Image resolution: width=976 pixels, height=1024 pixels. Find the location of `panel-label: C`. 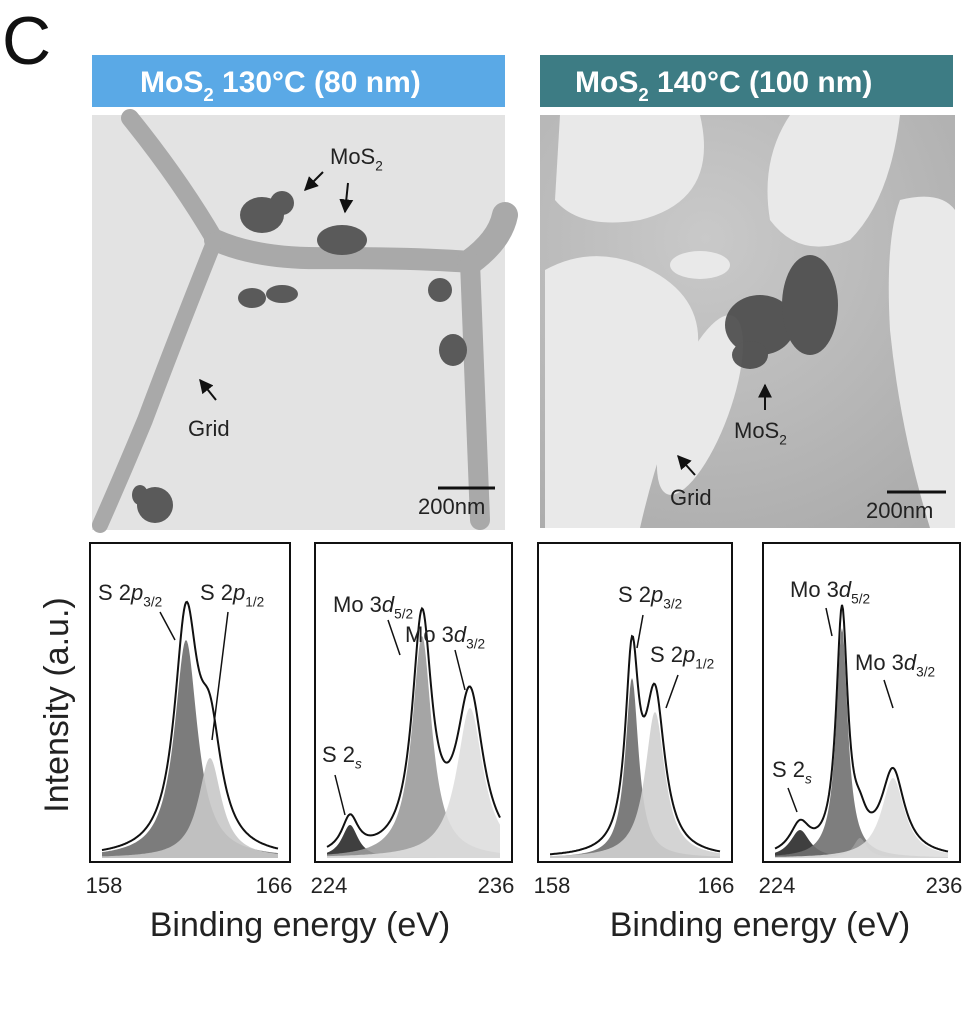

panel-label: C is located at coordinates (26, 41).